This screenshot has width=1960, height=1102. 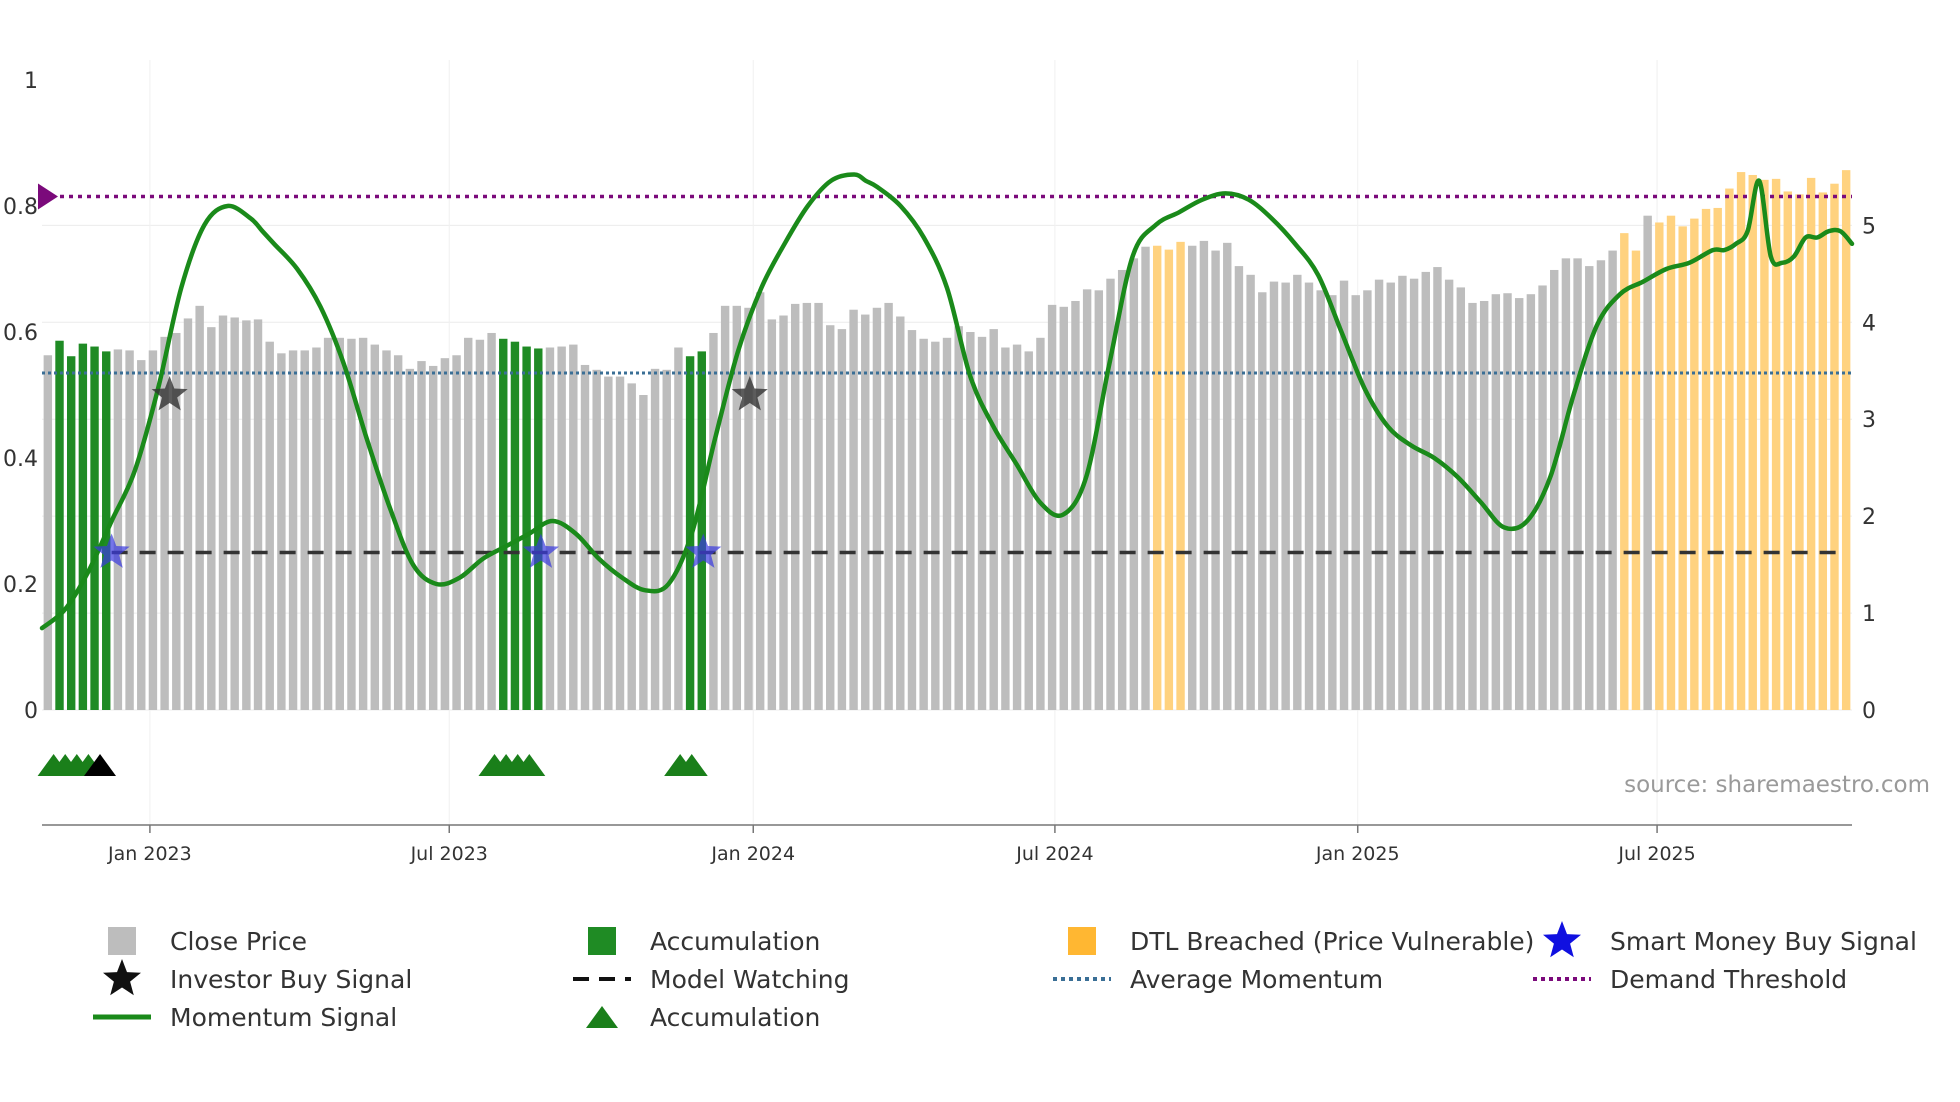 What do you see at coordinates (430, 472) in the screenshot?
I see `signal-markers` at bounding box center [430, 472].